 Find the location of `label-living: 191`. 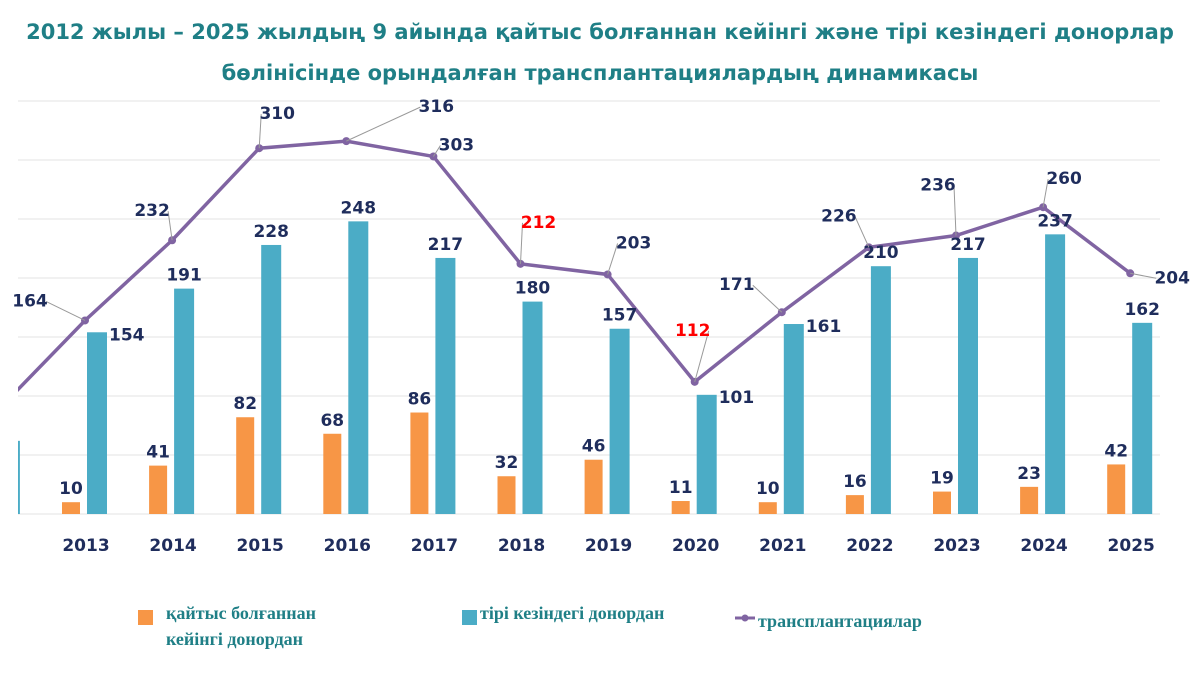

label-living: 191 is located at coordinates (184, 276).